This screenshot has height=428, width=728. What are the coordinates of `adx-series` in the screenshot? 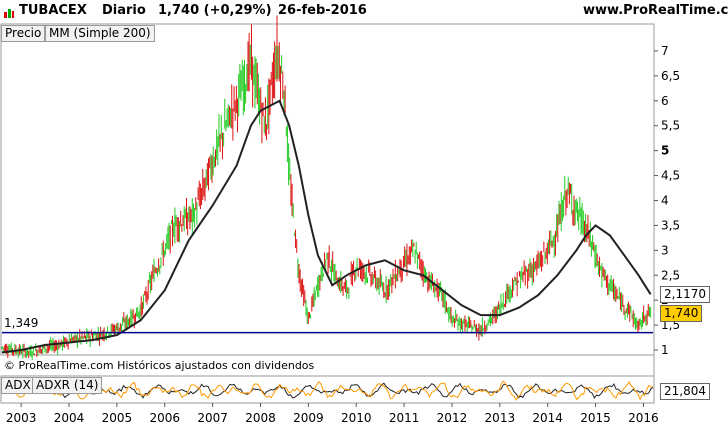 It's located at (327, 390).